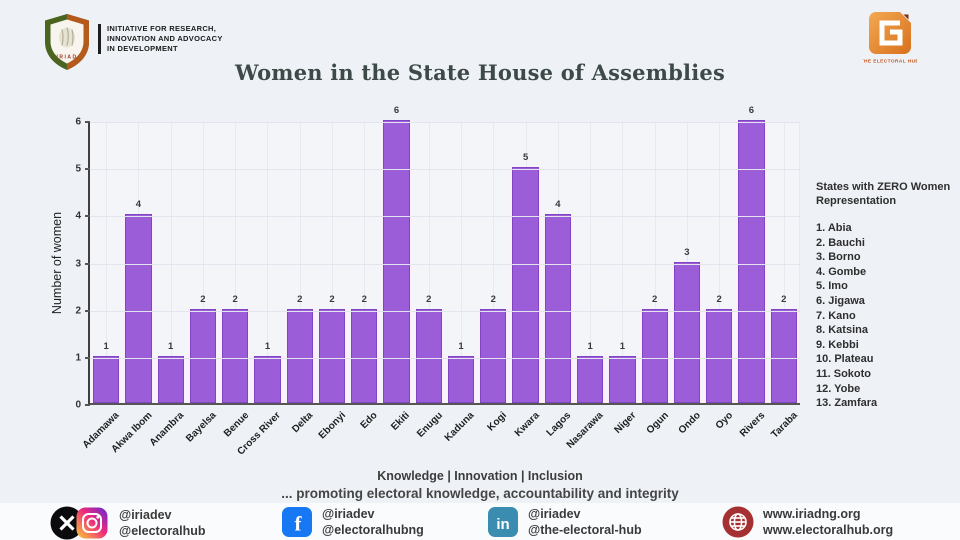 The image size is (960, 540). I want to click on x-tick-label: Lagos, so click(559, 424).